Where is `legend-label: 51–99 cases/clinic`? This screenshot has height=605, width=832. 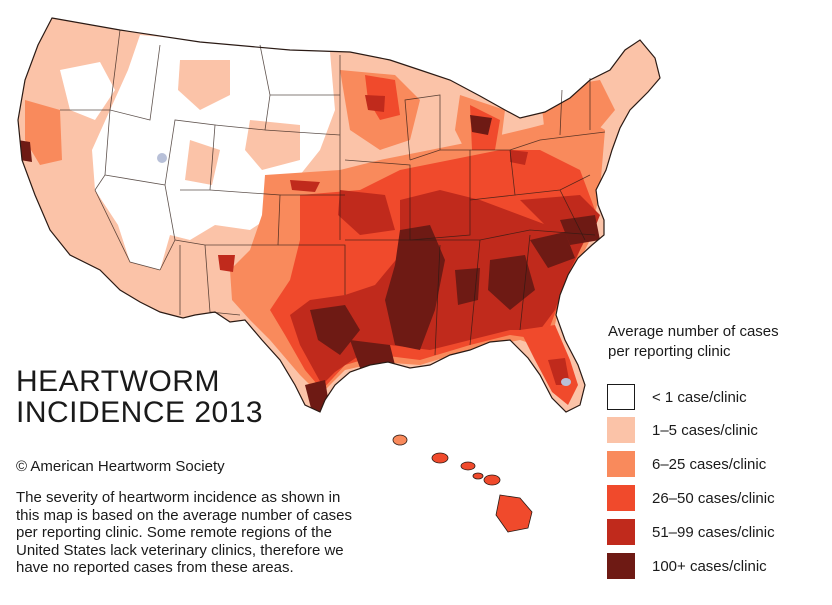 legend-label: 51–99 cases/clinic is located at coordinates (713, 532).